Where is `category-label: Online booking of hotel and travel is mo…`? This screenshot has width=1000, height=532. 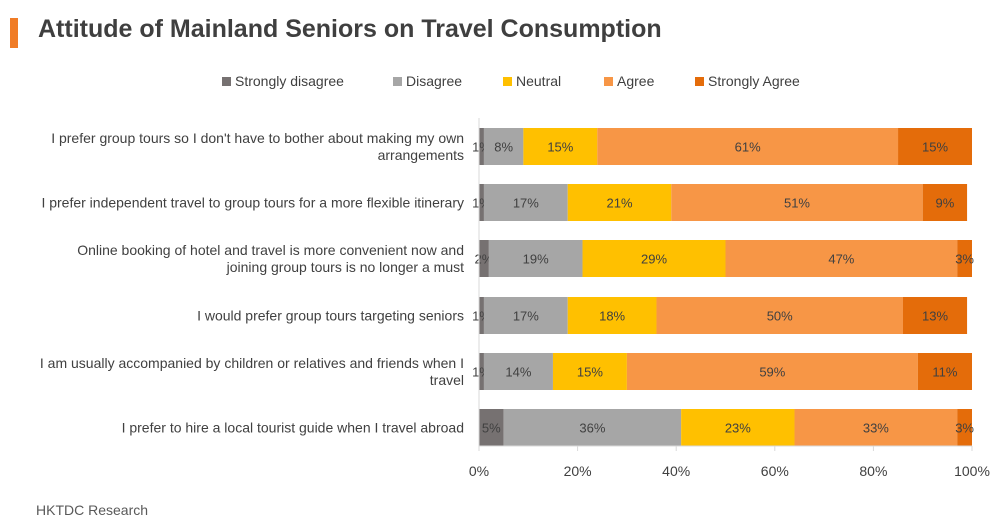
category-label: Online booking of hotel and travel is mo… is located at coordinates (270, 258).